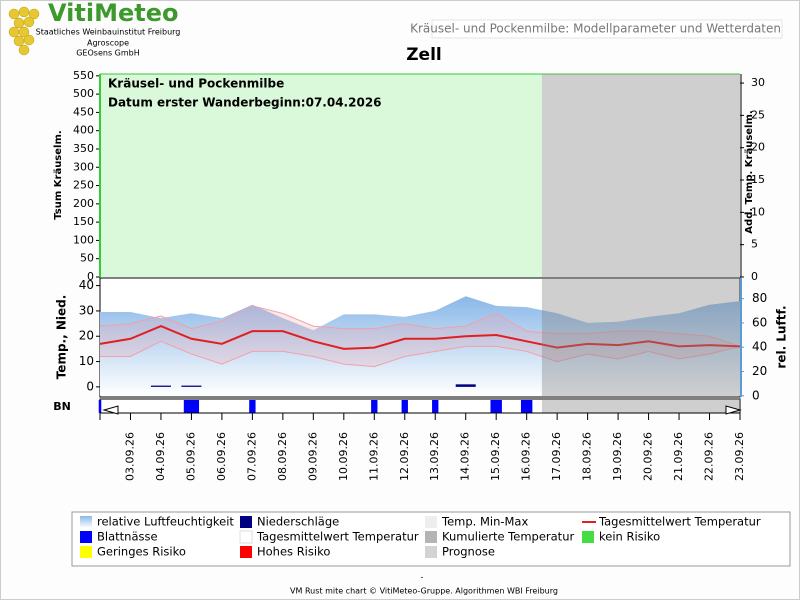 Image resolution: width=800 pixels, height=600 pixels. Describe the element at coordinates (758, 179) in the screenshot. I see `y2-tick-label: 15` at that location.